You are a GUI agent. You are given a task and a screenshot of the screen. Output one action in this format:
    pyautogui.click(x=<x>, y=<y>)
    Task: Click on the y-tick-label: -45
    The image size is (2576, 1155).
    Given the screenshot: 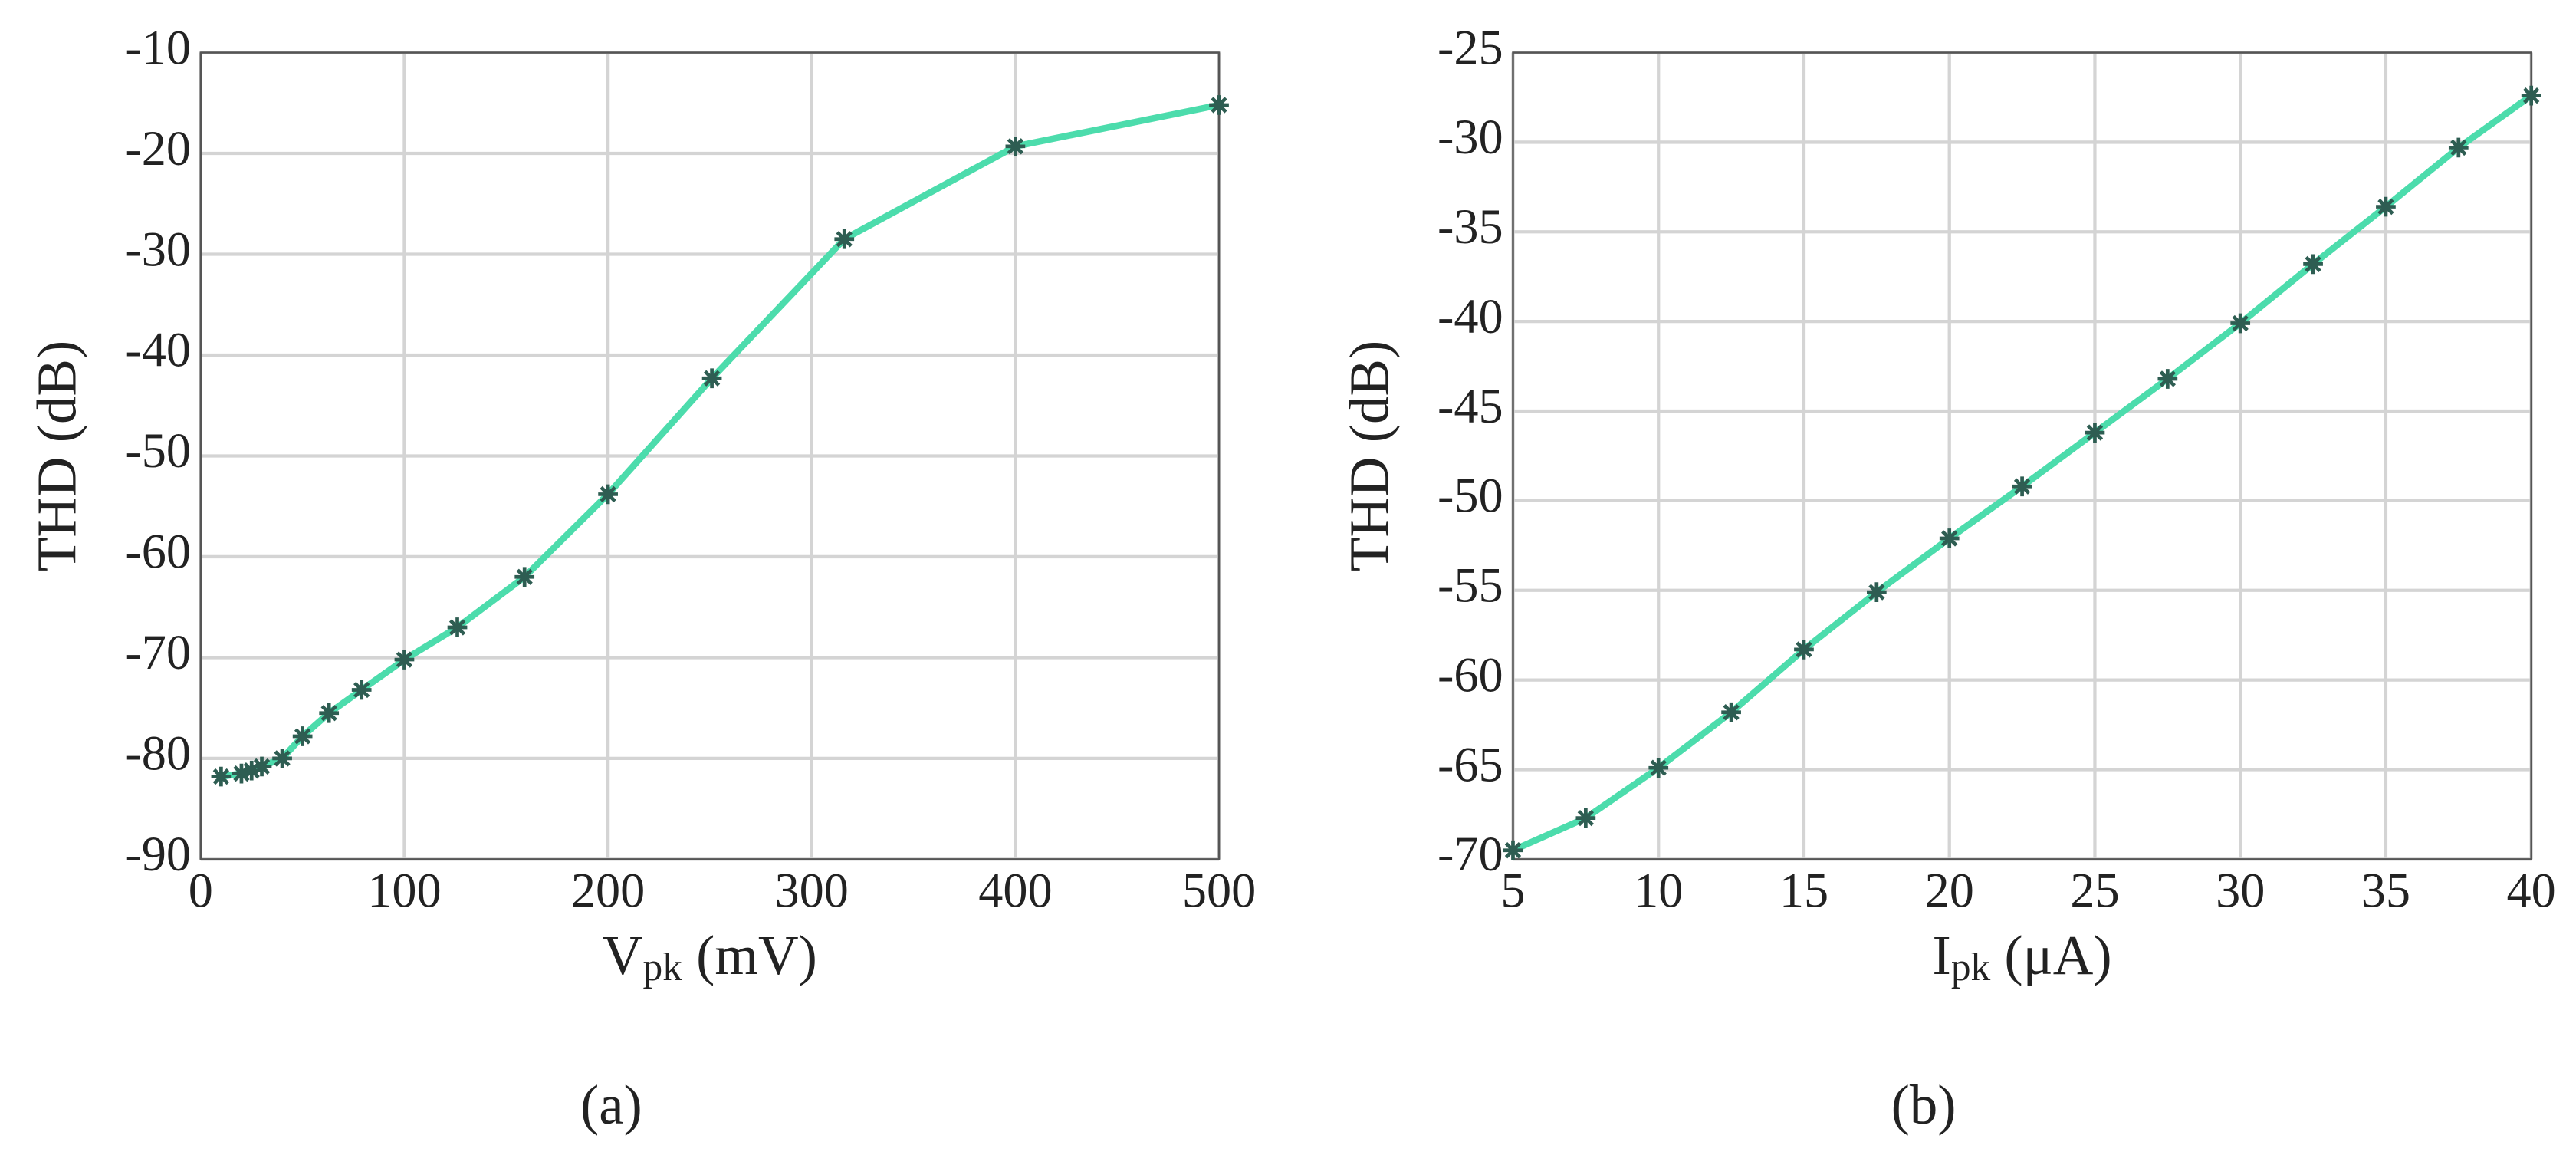 What is the action you would take?
    pyautogui.click(x=1470, y=406)
    